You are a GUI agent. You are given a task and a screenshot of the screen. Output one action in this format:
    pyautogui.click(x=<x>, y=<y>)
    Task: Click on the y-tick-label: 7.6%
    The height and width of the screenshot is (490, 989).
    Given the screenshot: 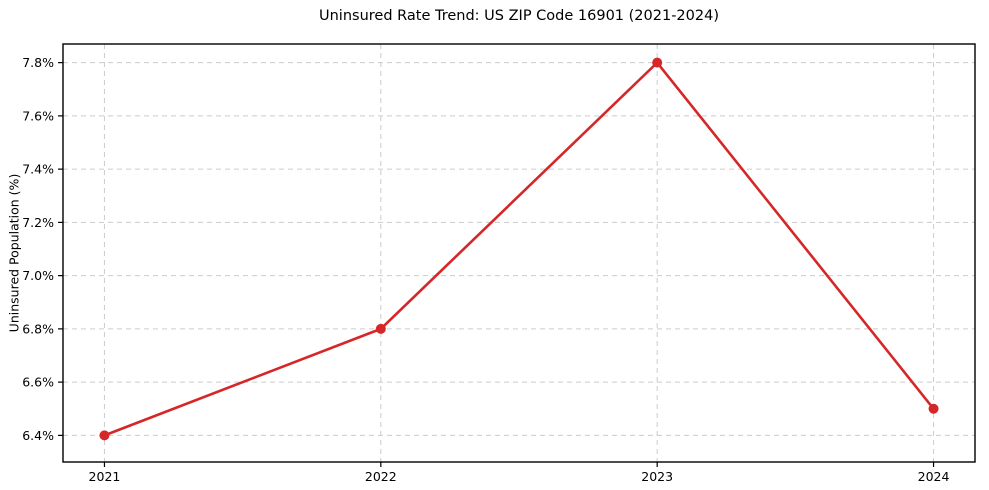 What is the action you would take?
    pyautogui.click(x=38, y=115)
    